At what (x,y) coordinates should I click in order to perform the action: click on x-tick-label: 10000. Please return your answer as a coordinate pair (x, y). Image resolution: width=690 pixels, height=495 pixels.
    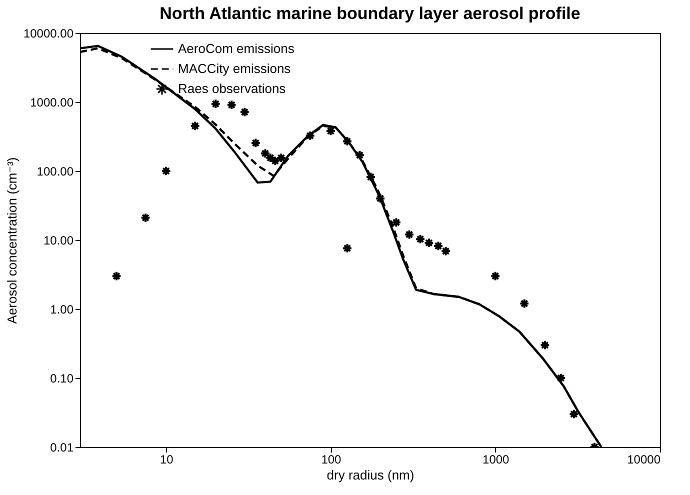
    Looking at the image, I should click on (644, 459).